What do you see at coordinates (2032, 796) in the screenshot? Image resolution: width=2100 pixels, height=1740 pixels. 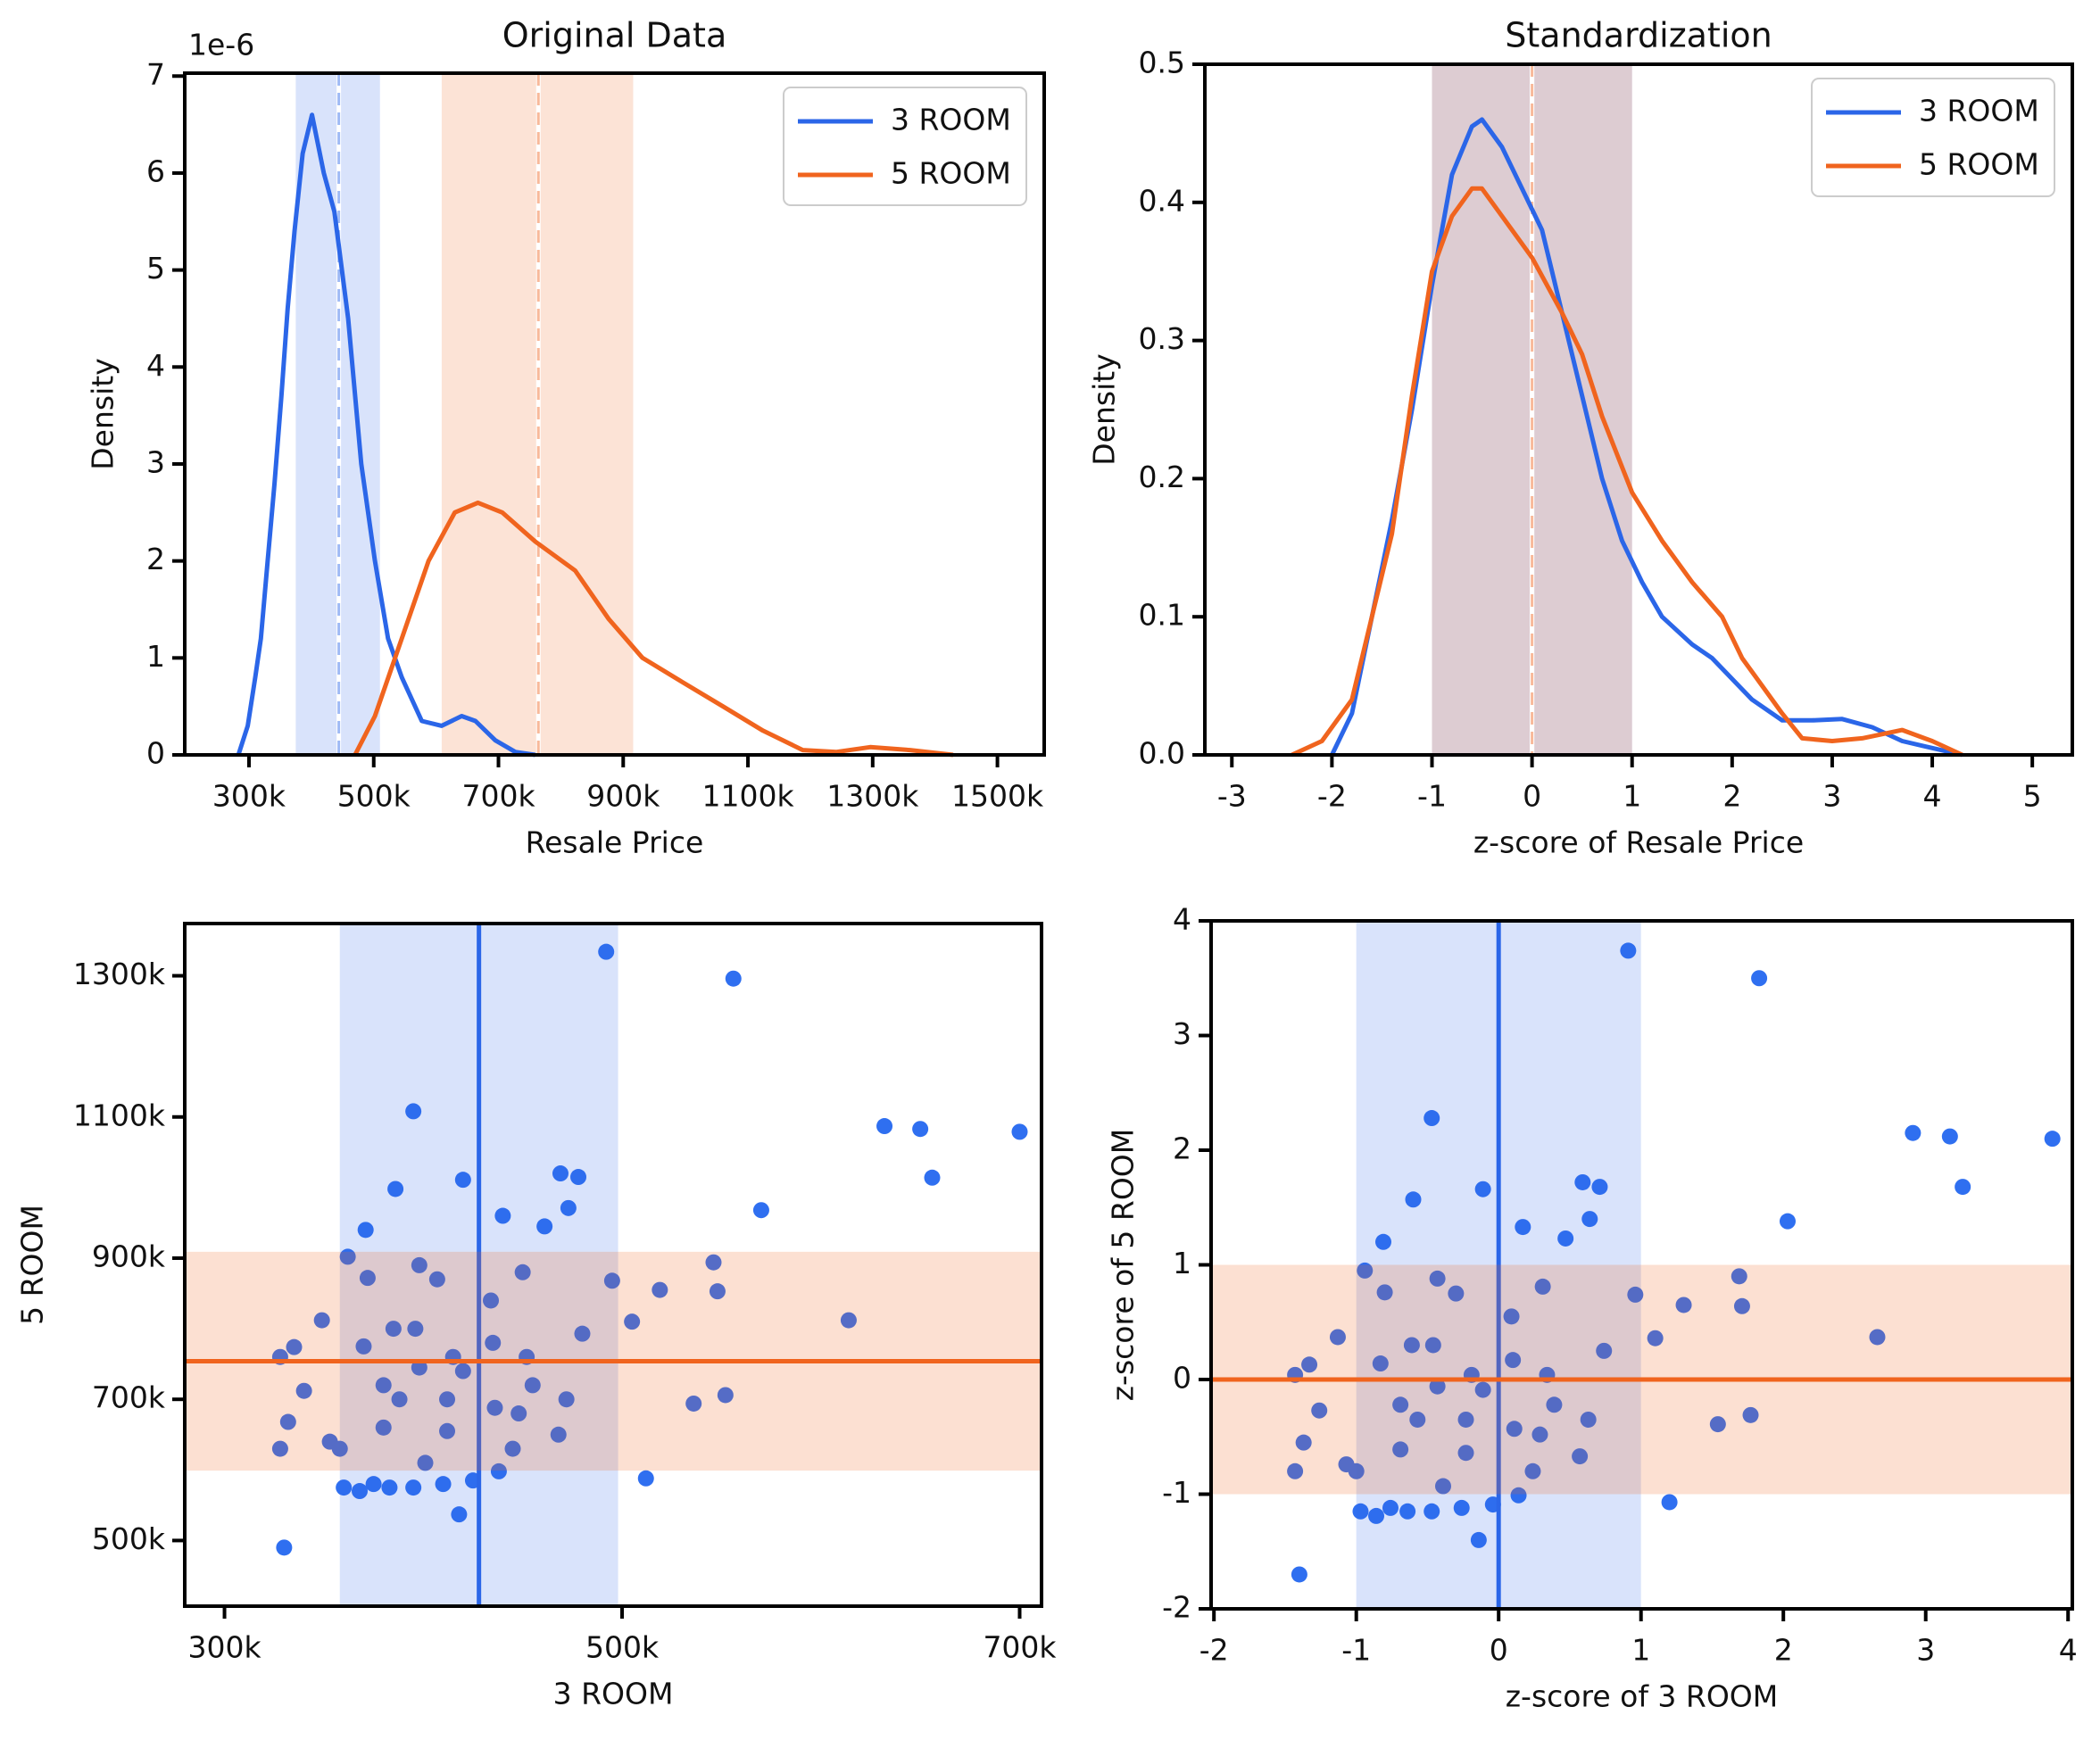 I see `x-tick-label: 5` at bounding box center [2032, 796].